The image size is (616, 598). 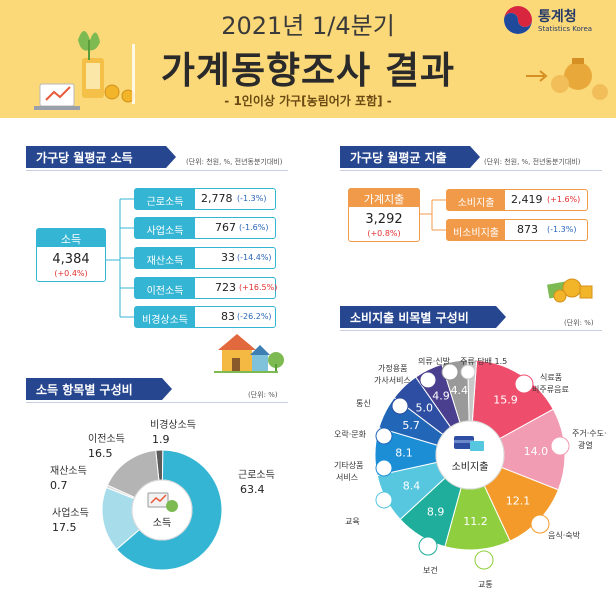 What do you see at coordinates (441, 396) in the screenshot?
I see `consumption-value-label: 4.9` at bounding box center [441, 396].